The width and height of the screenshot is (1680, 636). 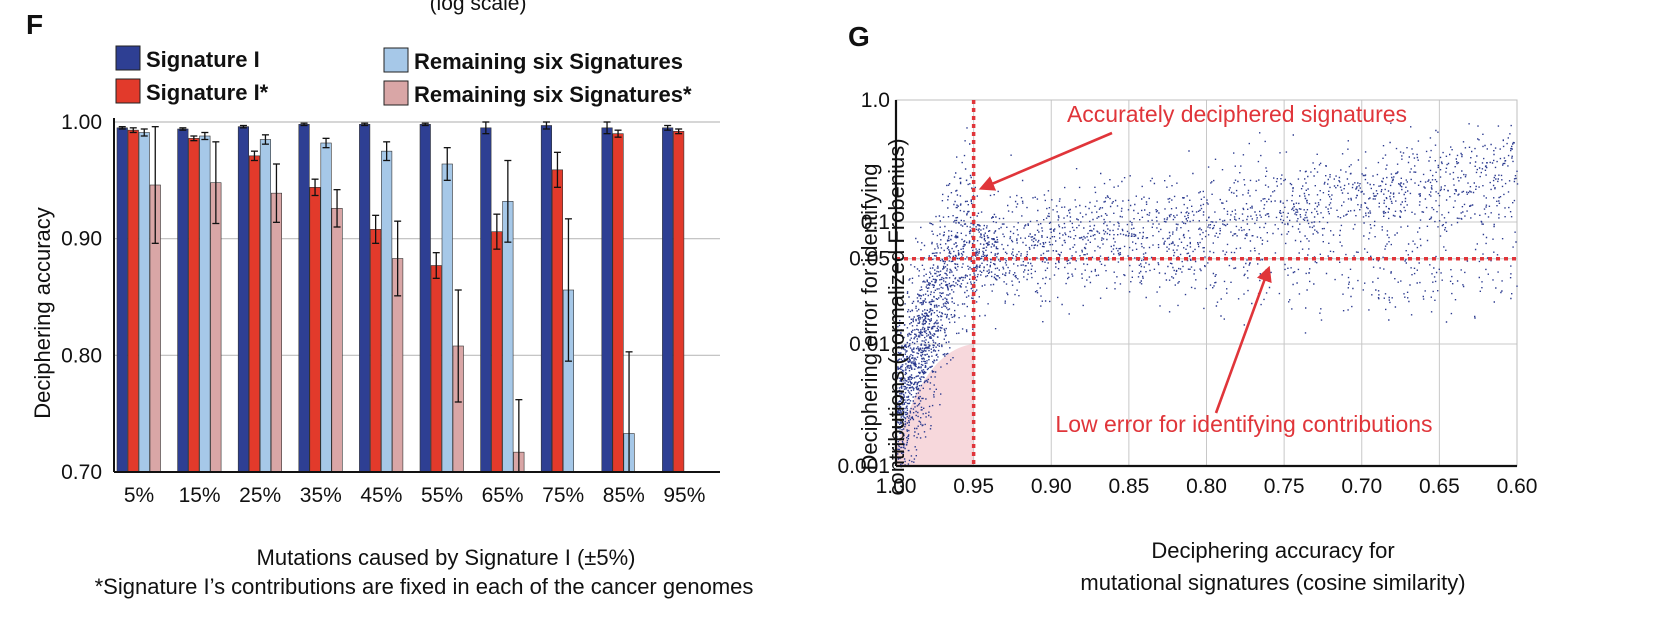 What do you see at coordinates (34, 24) in the screenshot?
I see `panel-f-label: F` at bounding box center [34, 24].